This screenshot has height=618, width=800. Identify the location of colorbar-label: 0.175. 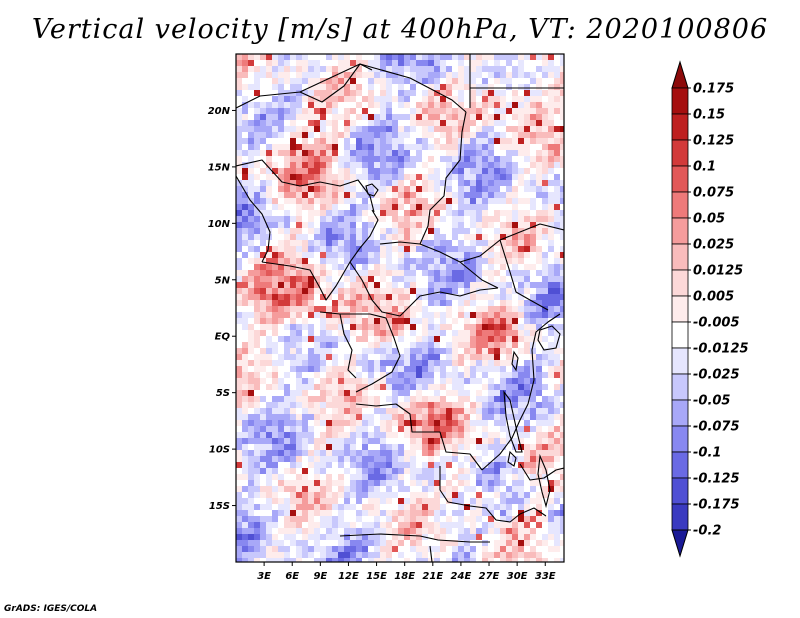
(713, 89).